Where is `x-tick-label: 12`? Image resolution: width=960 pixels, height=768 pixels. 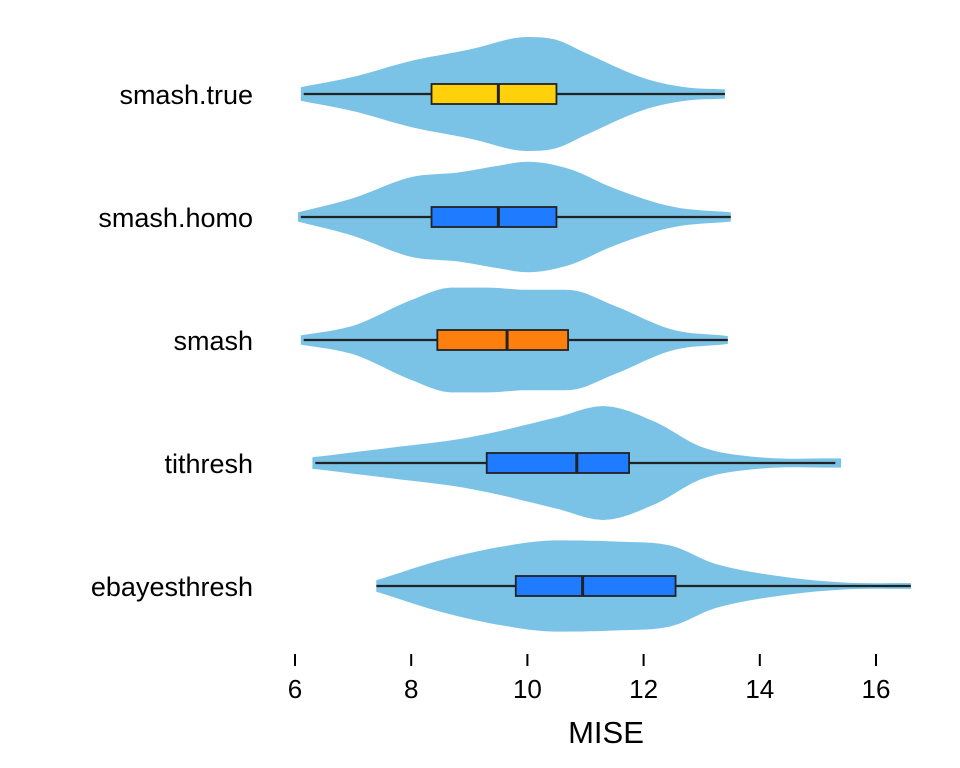 x-tick-label: 12 is located at coordinates (643, 689).